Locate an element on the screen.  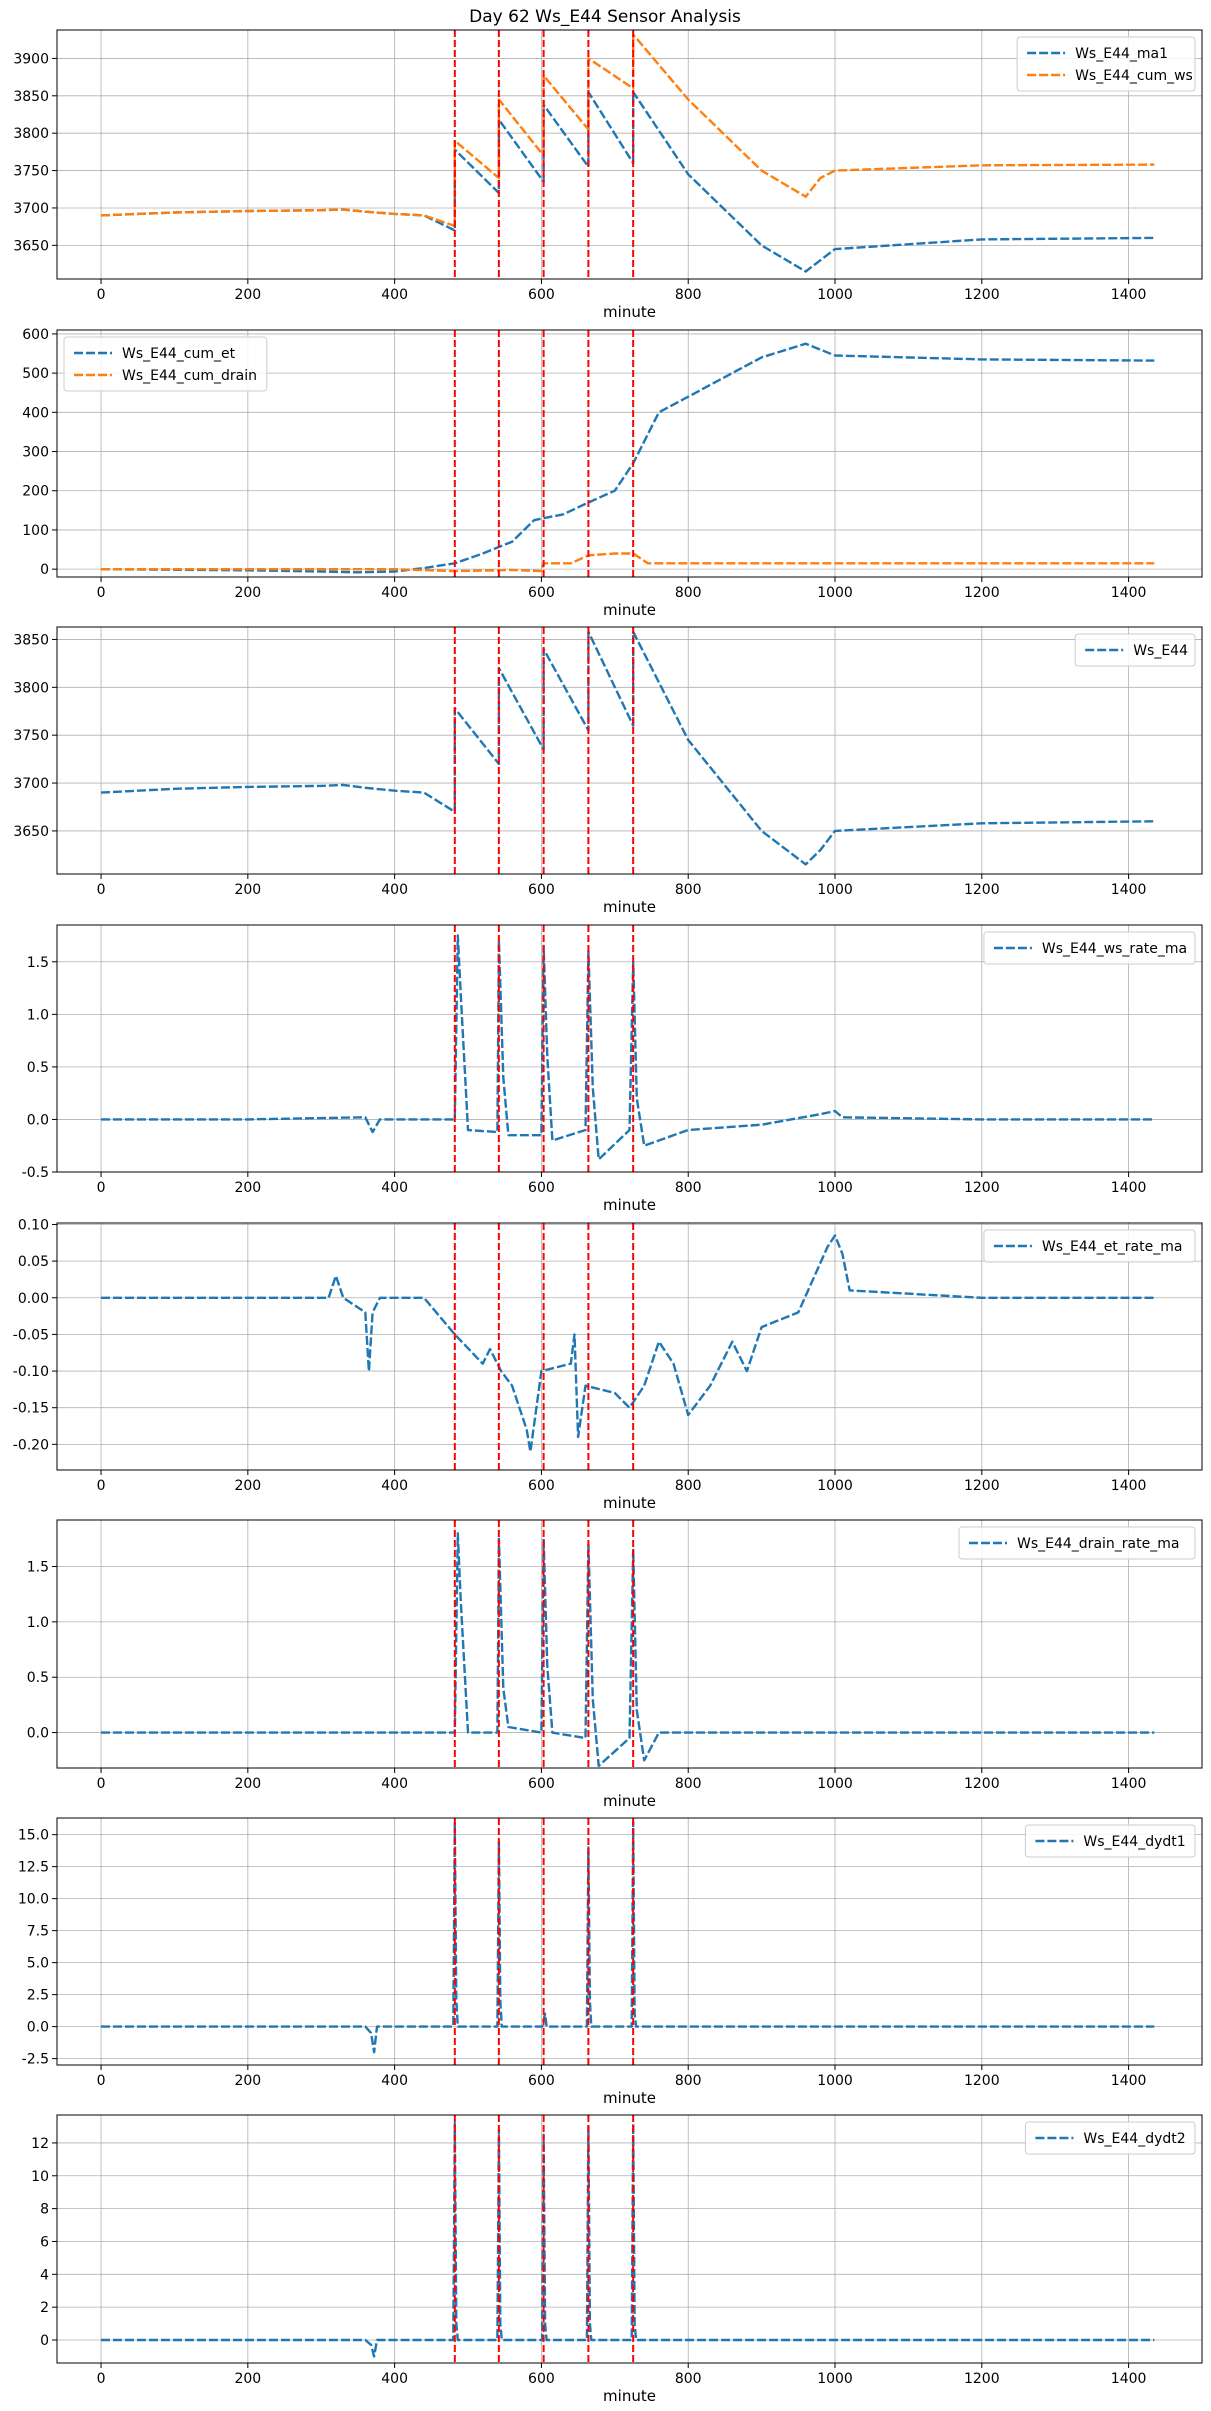
y-tick-label: 500 is located at coordinates (35, 374).